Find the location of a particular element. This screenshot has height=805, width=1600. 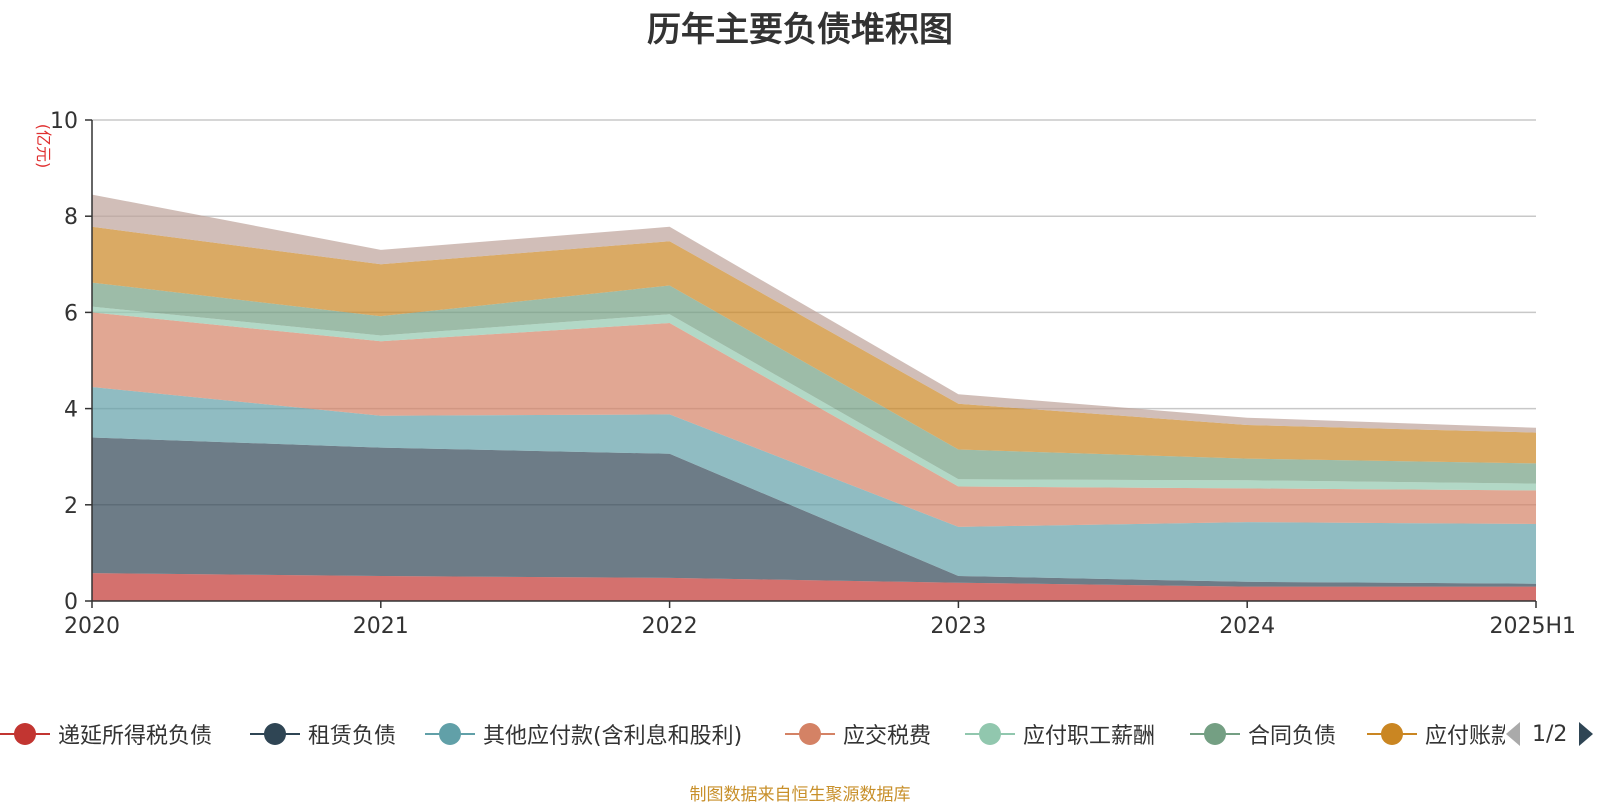

x-tick-label-0: 2020 is located at coordinates (92, 626).